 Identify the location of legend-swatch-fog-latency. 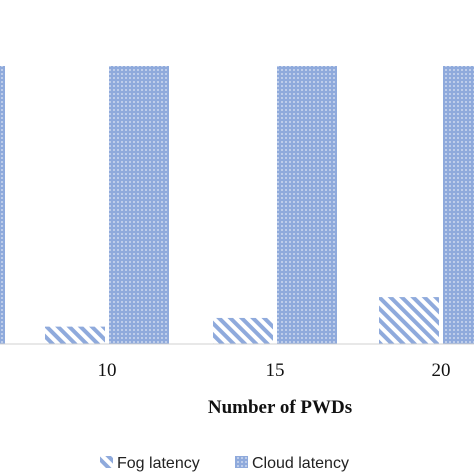
(106, 462).